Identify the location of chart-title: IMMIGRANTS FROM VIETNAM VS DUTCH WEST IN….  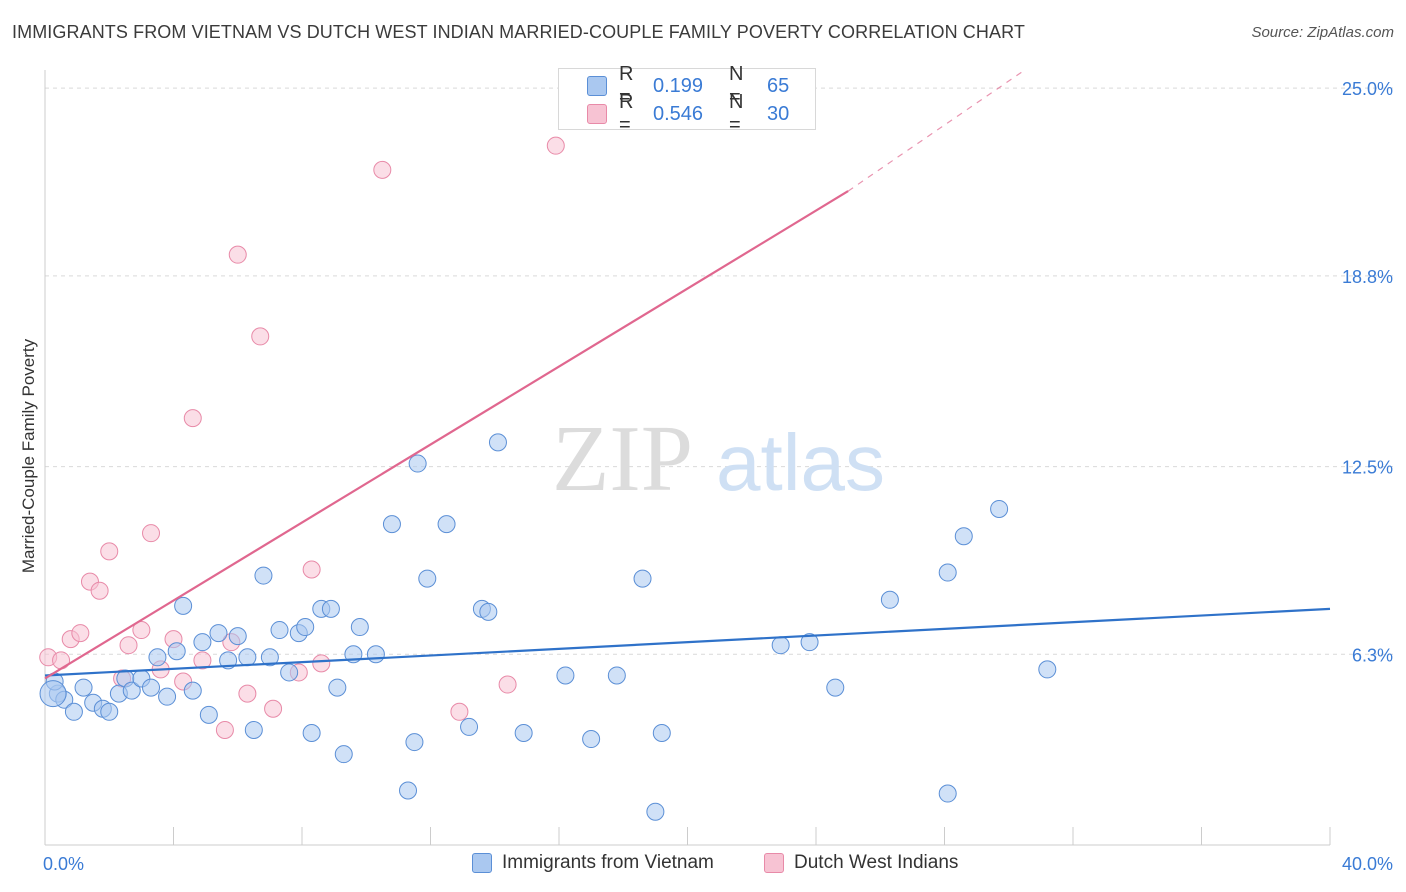
(518, 32).